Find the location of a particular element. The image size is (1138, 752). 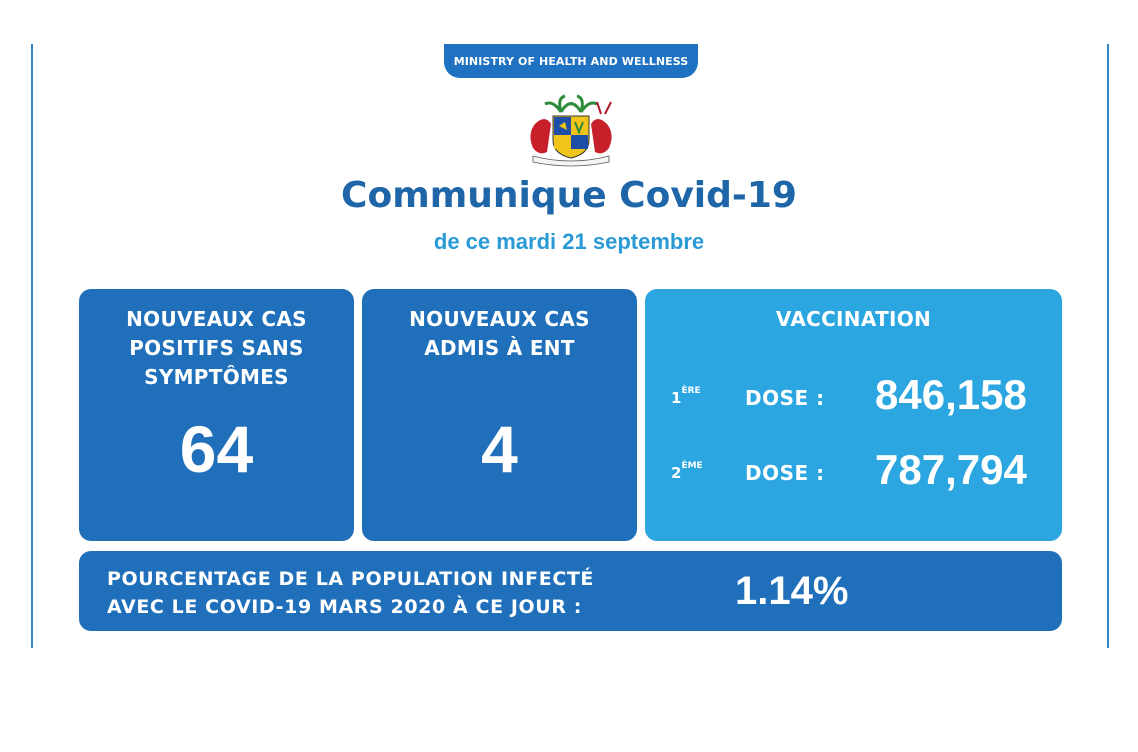

asymptomatic-cases-heading: NOUVEAUX CAS POSITIFS SANS SYMPTÔMES is located at coordinates (216, 348).